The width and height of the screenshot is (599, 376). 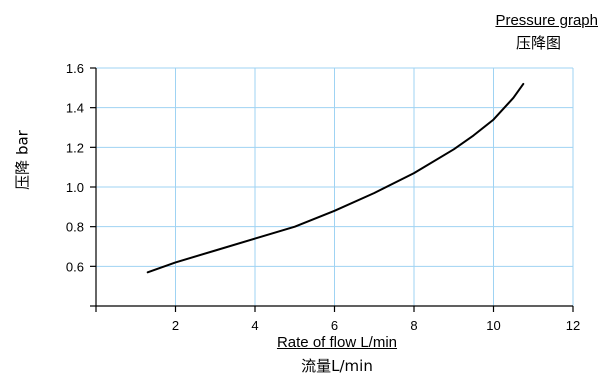 I want to click on x-axis-label-cn: 流量L/min, so click(x=337, y=366).